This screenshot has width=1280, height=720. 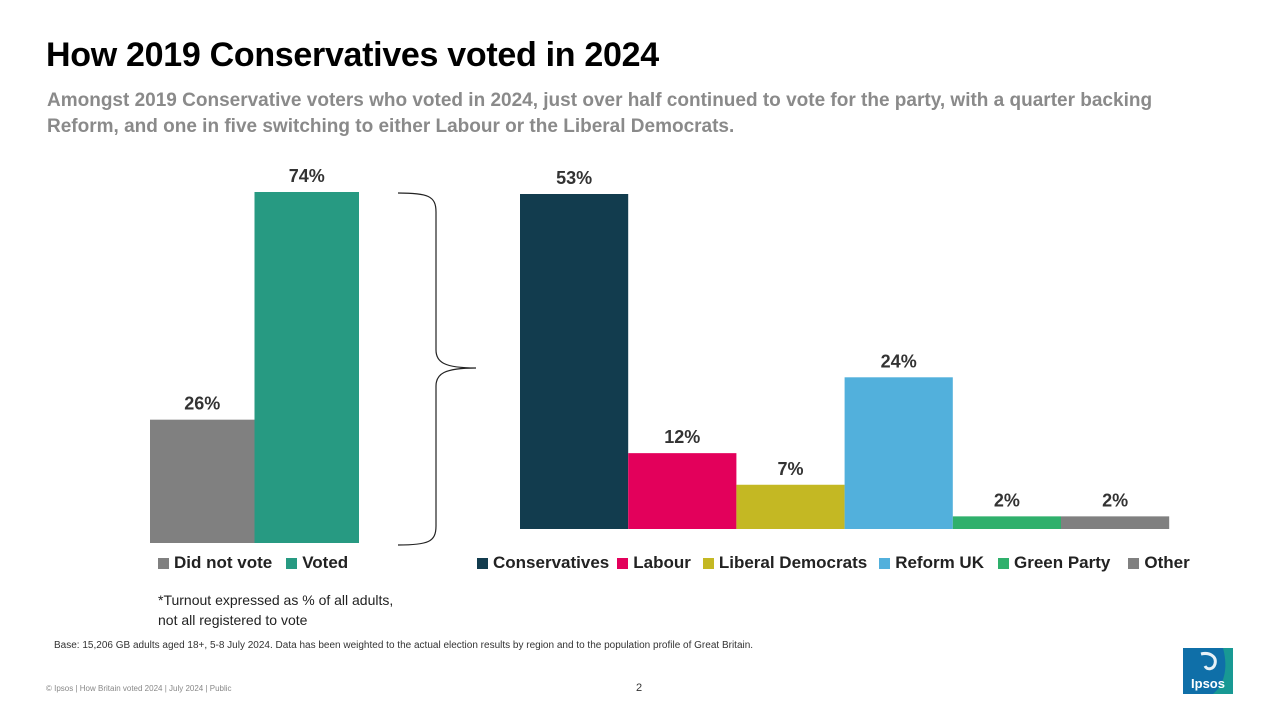 I want to click on data-label-conservatives: 53%, so click(x=574, y=178).